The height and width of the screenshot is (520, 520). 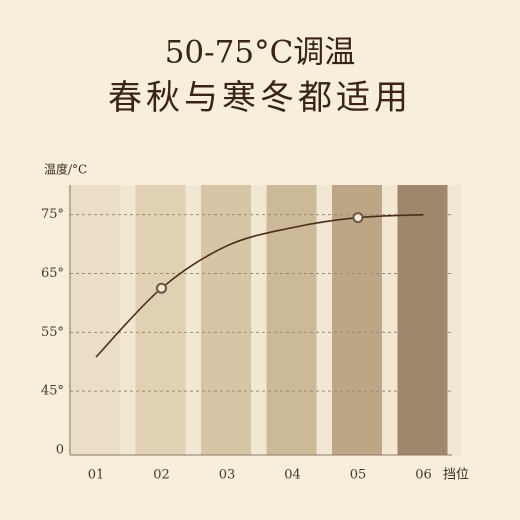 What do you see at coordinates (260, 53) in the screenshot?
I see `title: 50-75°C调温` at bounding box center [260, 53].